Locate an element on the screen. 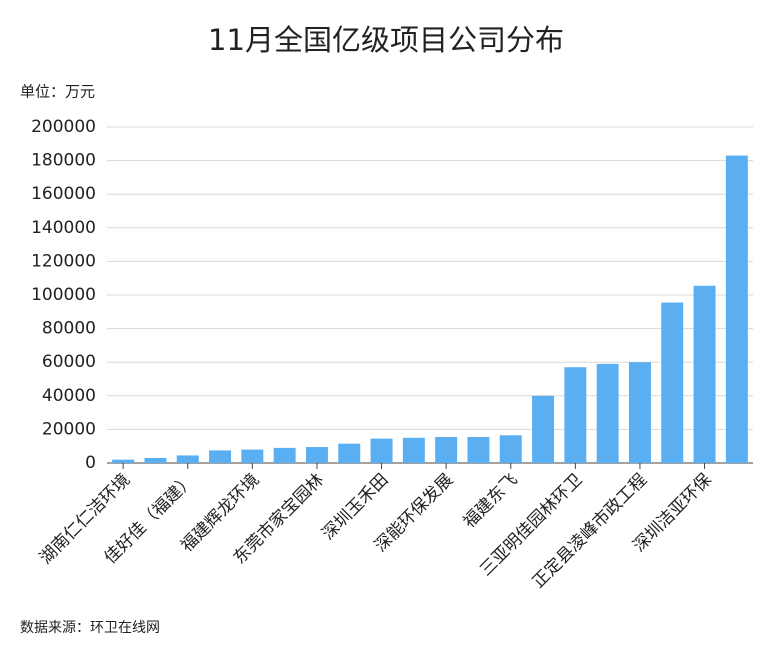  y-tick-label: 20000 is located at coordinates (69, 429).